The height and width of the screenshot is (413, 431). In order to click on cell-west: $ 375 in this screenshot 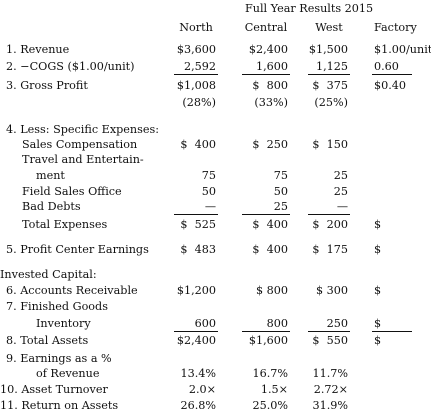, I will do `click(330, 85)`.